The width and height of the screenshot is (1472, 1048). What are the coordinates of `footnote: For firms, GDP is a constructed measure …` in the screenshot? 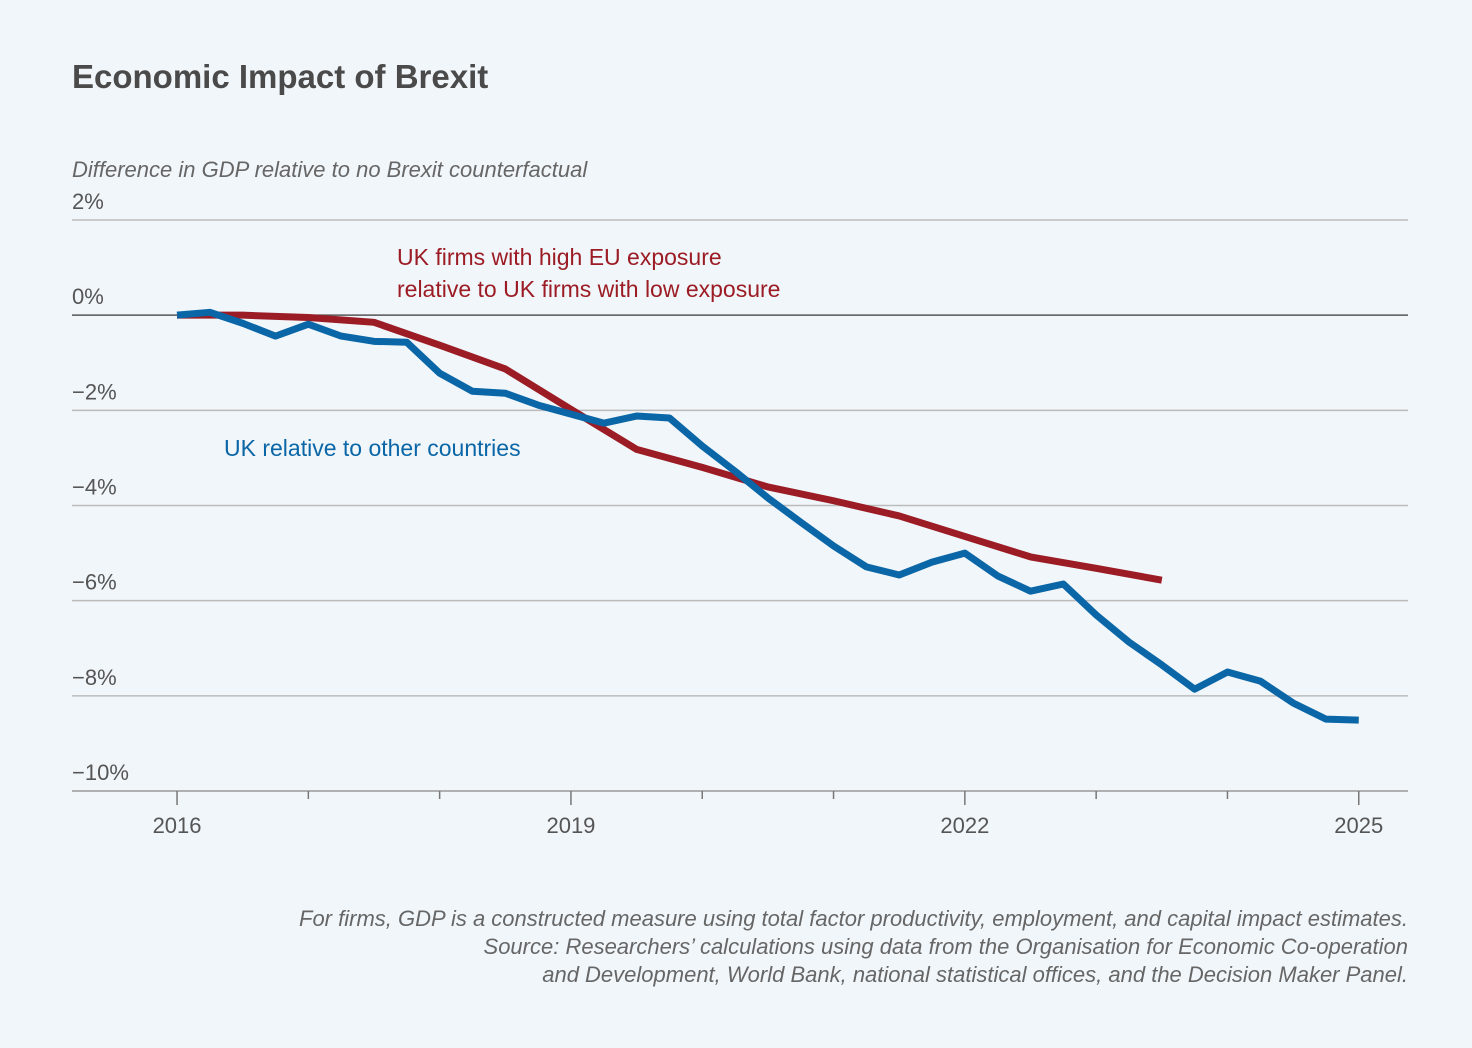 It's located at (853, 918).